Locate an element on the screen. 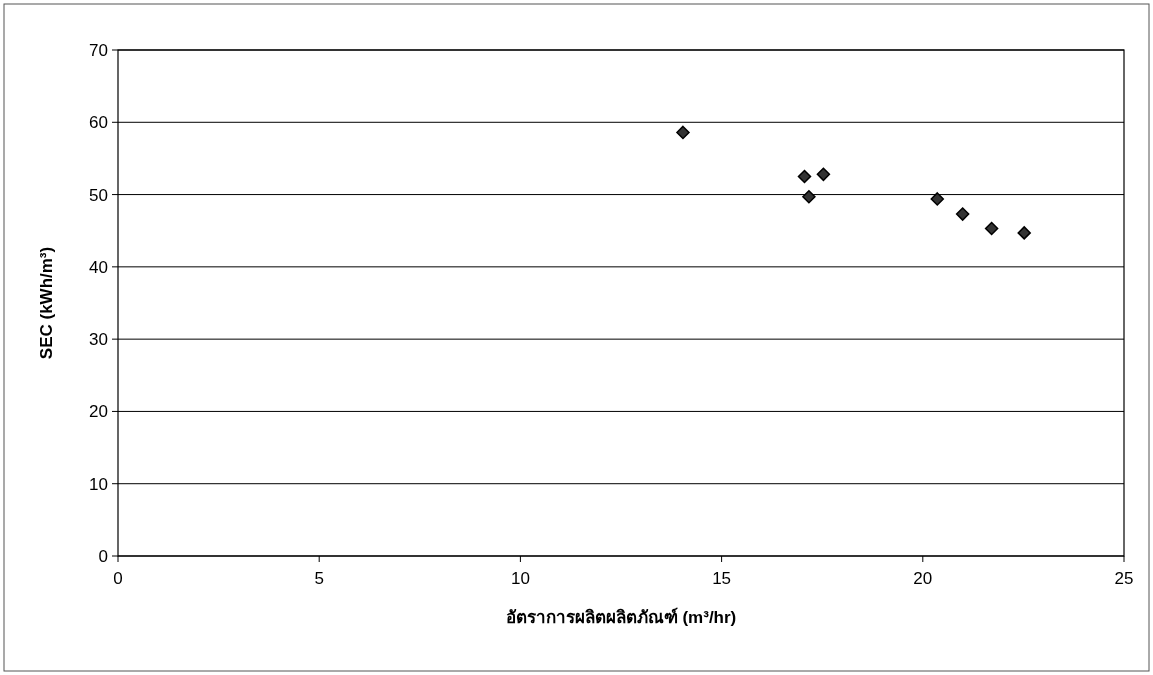 The width and height of the screenshot is (1153, 675). y-tick-label: 60 is located at coordinates (98, 123).